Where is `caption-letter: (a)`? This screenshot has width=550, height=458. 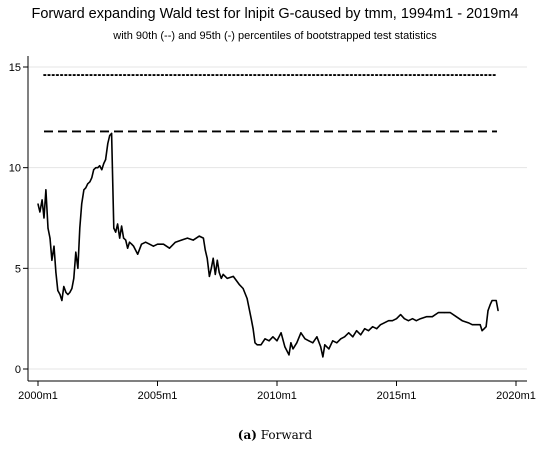
caption-letter: (a) is located at coordinates (247, 435).